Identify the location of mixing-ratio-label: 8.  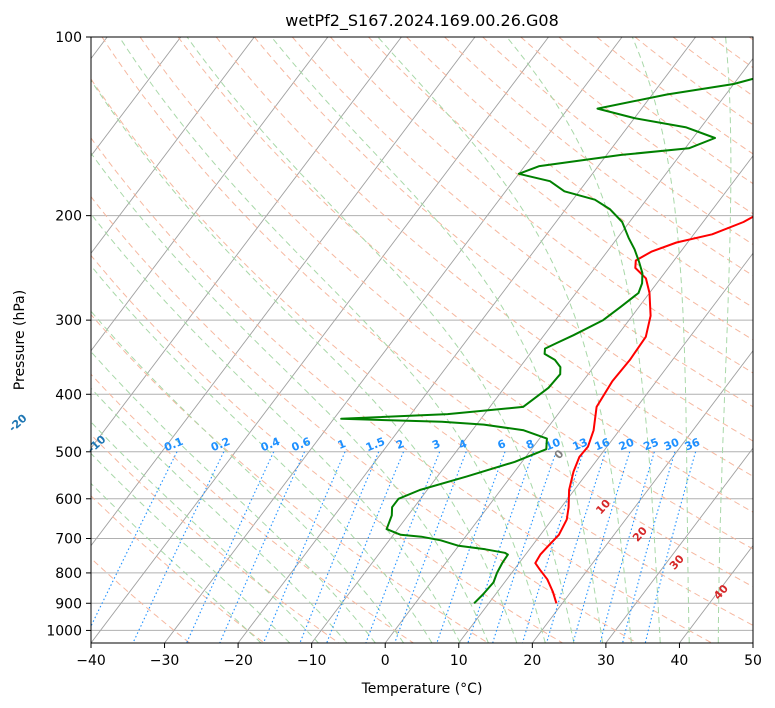
(530, 444).